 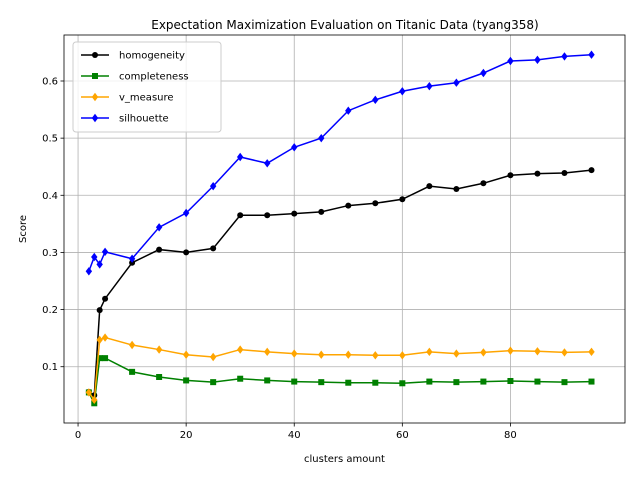 I want to click on y-axis-label: Score, so click(x=23, y=229).